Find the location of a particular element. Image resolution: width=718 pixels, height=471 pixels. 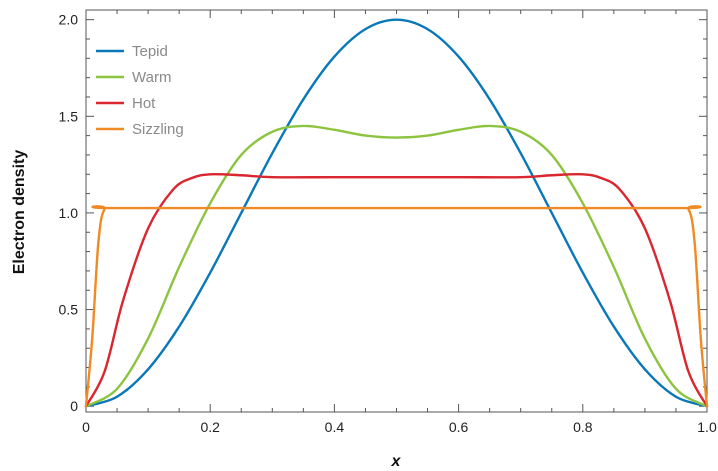

y-tick-label: 0 is located at coordinates (74, 406).